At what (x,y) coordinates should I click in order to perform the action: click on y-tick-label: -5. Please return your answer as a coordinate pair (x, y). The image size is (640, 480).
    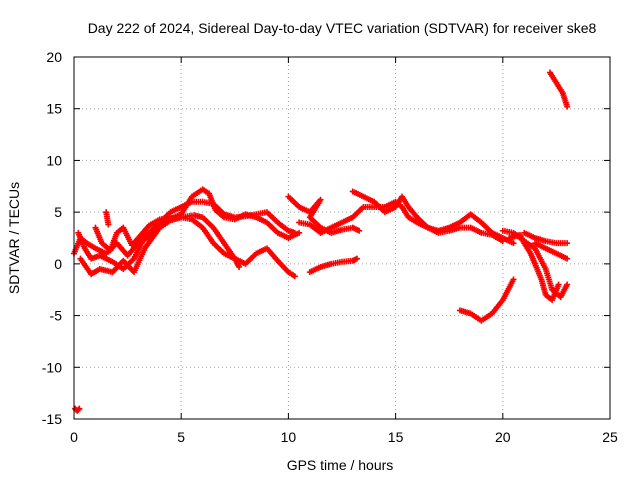
    Looking at the image, I should click on (56, 316).